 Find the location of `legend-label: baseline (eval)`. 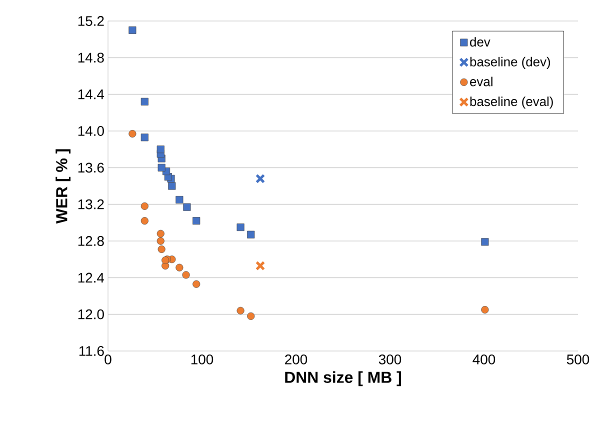

legend-label: baseline (eval) is located at coordinates (511, 102).